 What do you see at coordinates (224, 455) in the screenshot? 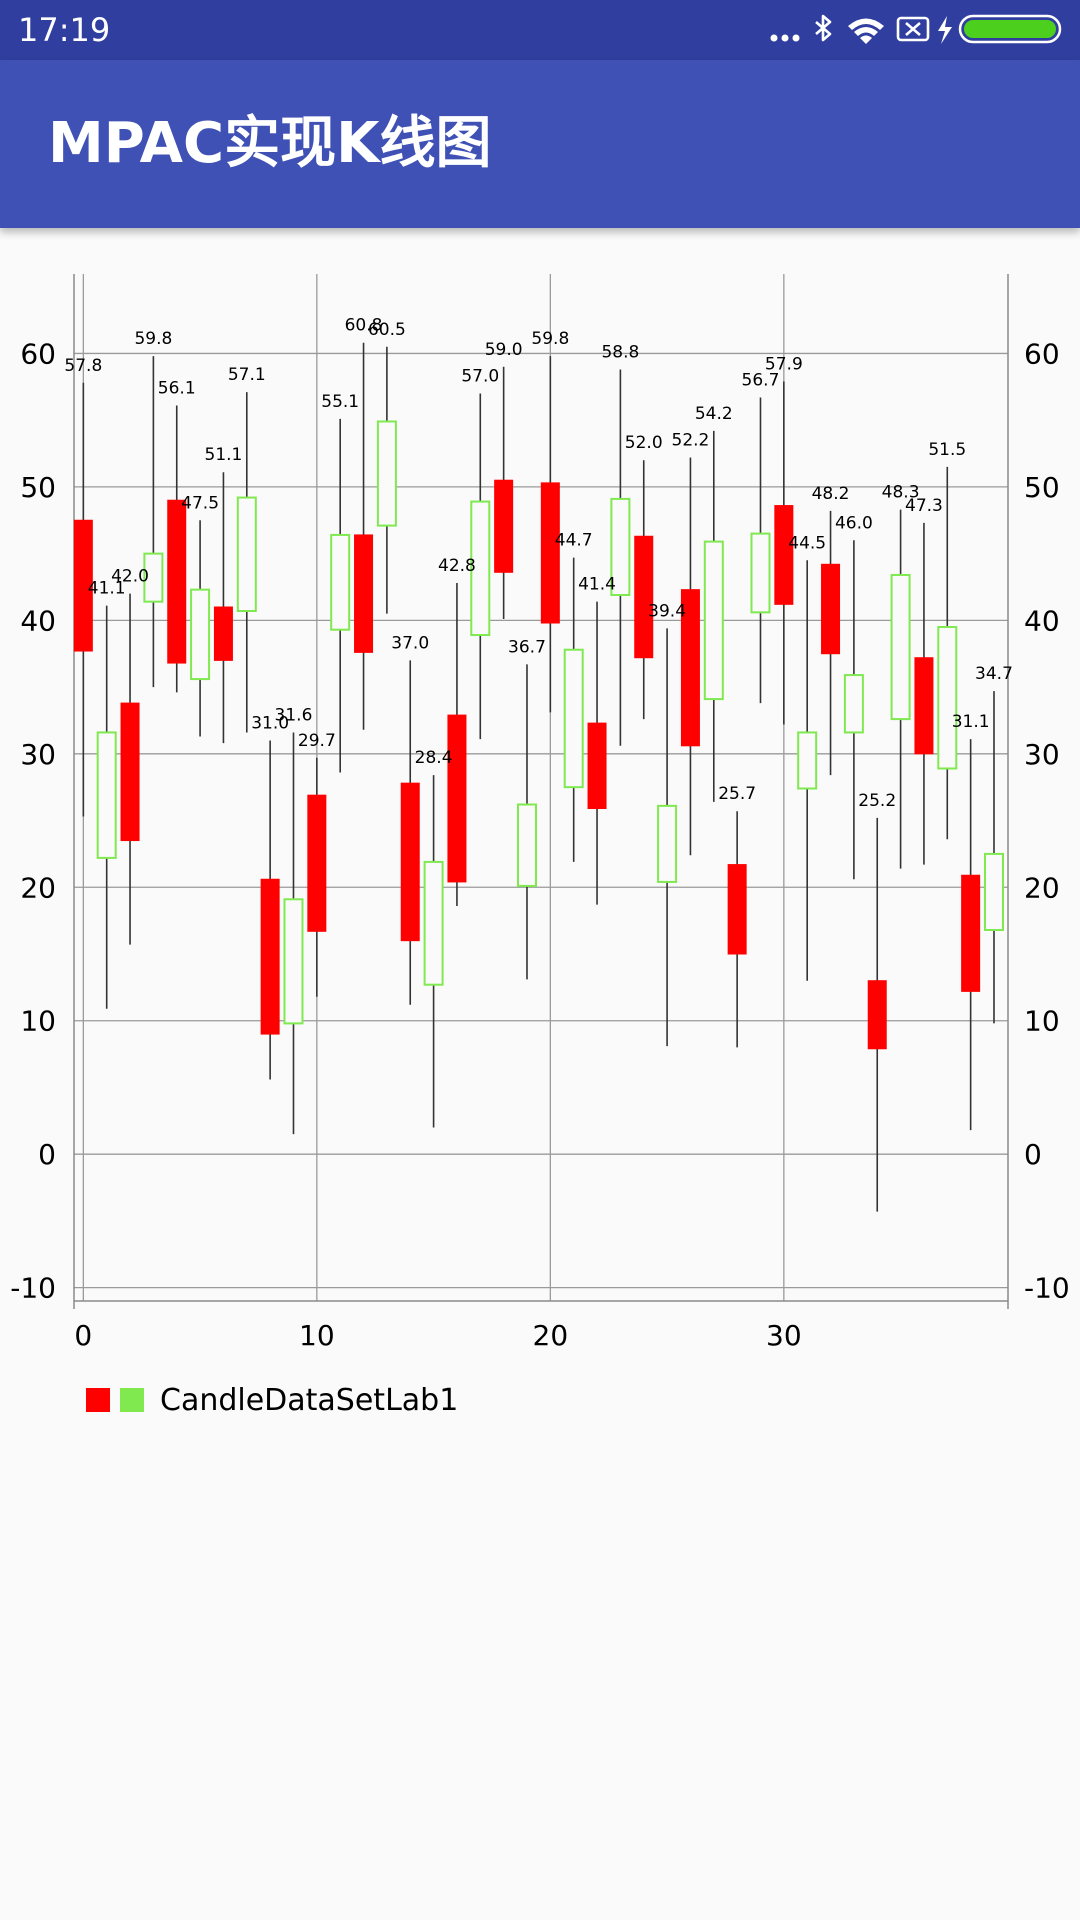
I see `value-label: 51.1` at bounding box center [224, 455].